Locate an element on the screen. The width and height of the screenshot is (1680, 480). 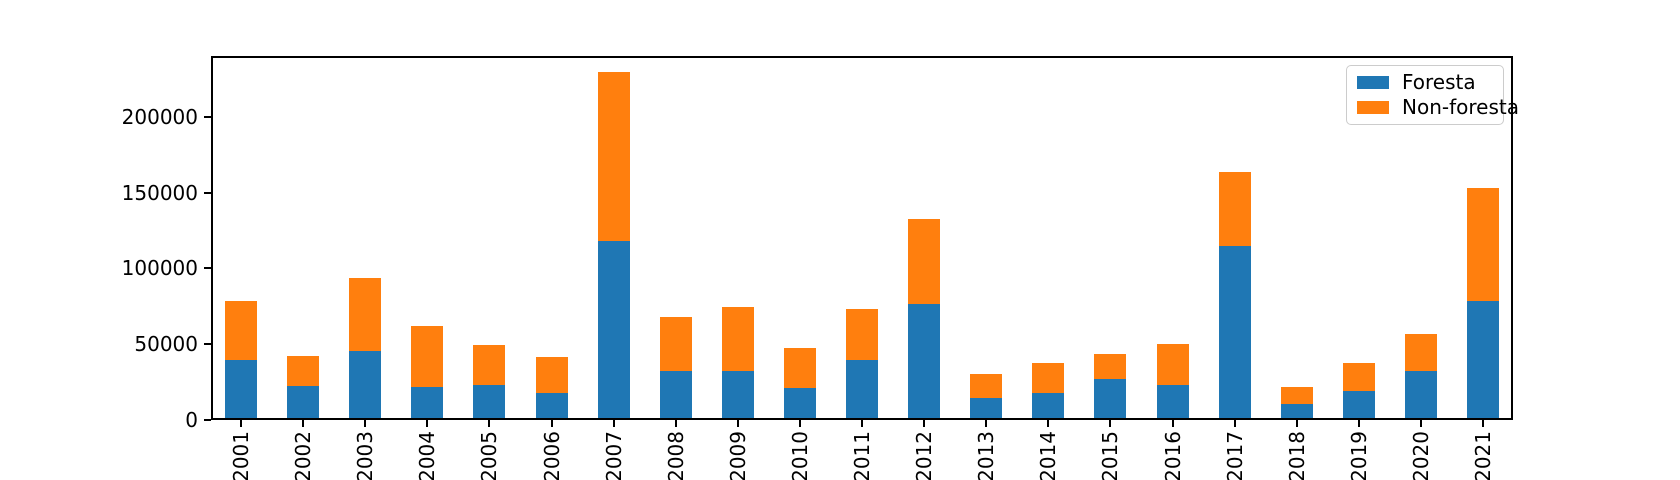
y-axis-tick-label: 100000 is located at coordinates (159, 268).